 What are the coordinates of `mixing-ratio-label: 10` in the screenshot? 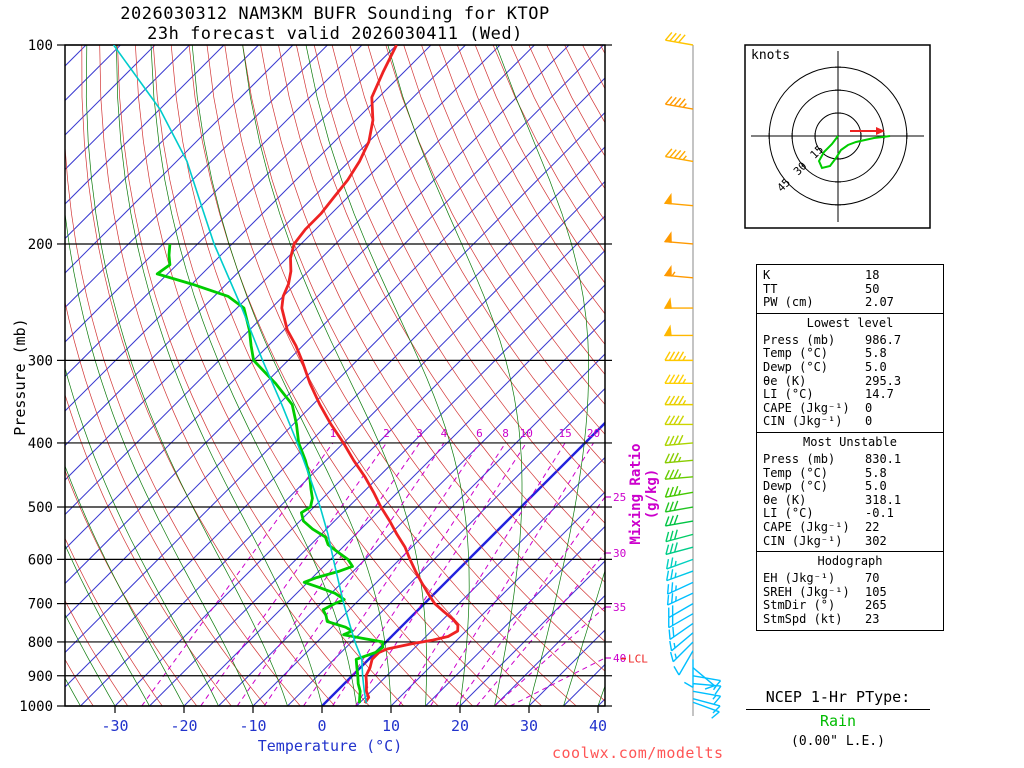 It's located at (526, 433).